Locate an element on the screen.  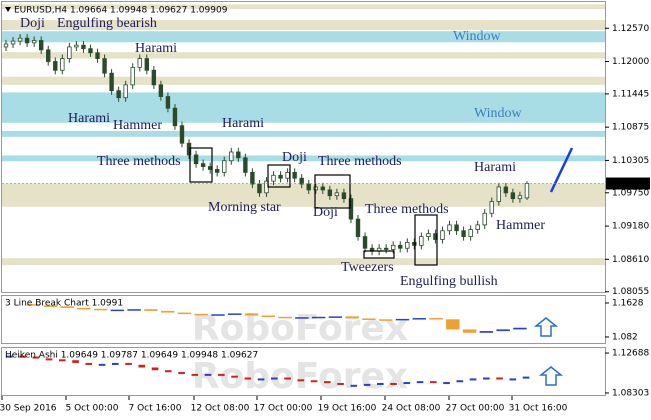
x-tick-label: 17 Oct 00:00 is located at coordinates (283, 409).